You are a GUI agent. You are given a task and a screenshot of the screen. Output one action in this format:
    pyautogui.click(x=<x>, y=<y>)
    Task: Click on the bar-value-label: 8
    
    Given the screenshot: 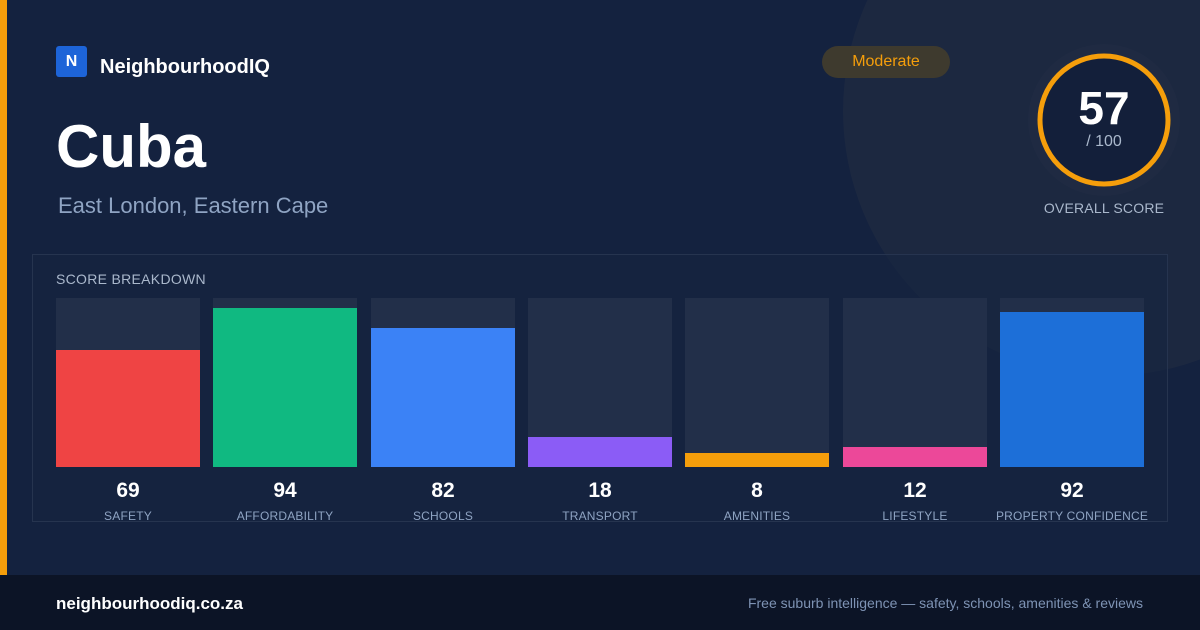 What is the action you would take?
    pyautogui.click(x=757, y=490)
    